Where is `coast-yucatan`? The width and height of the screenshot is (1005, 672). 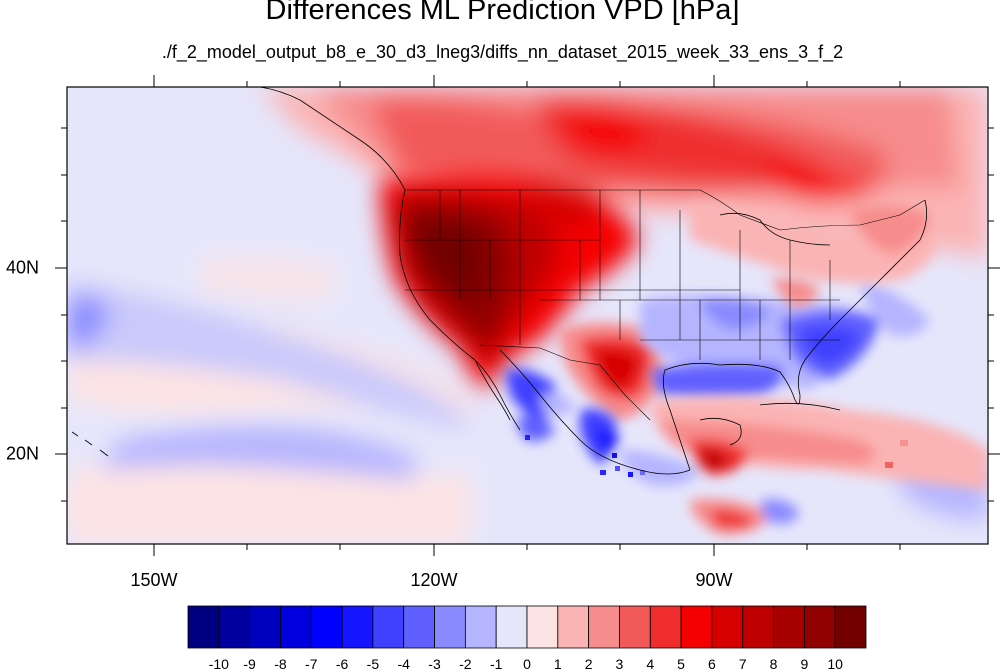
coast-yucatan is located at coordinates (720, 431).